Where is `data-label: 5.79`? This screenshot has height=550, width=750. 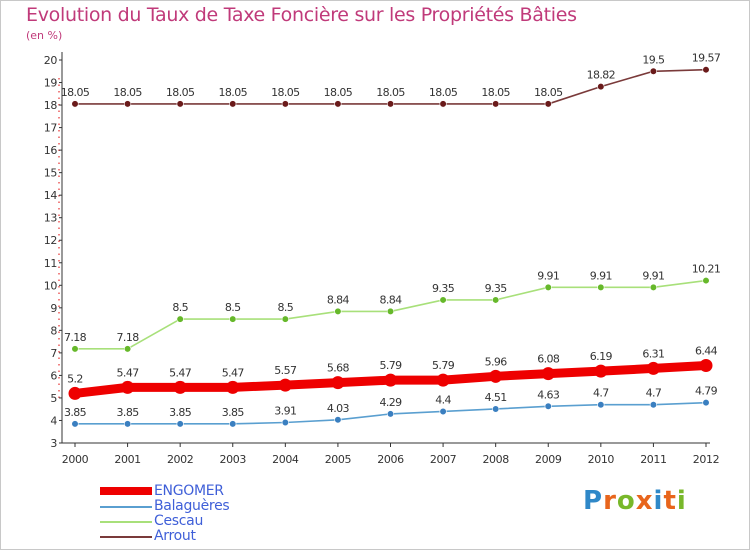
data-label: 5.79 is located at coordinates (390, 365).